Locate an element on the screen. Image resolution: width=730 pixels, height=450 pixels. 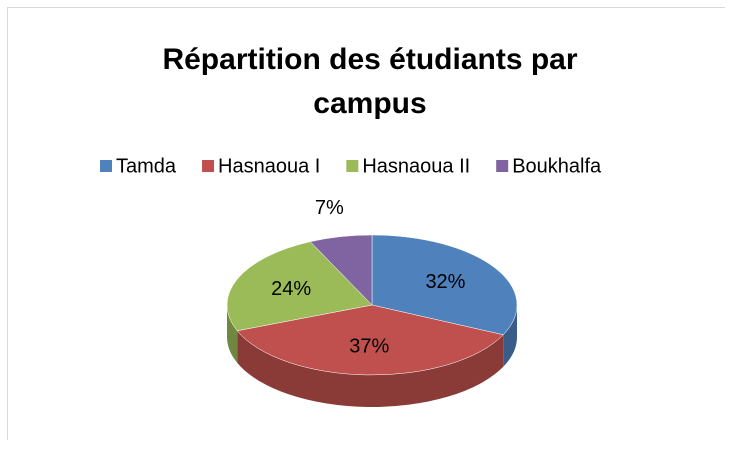
data-label: 24% is located at coordinates (291, 289).